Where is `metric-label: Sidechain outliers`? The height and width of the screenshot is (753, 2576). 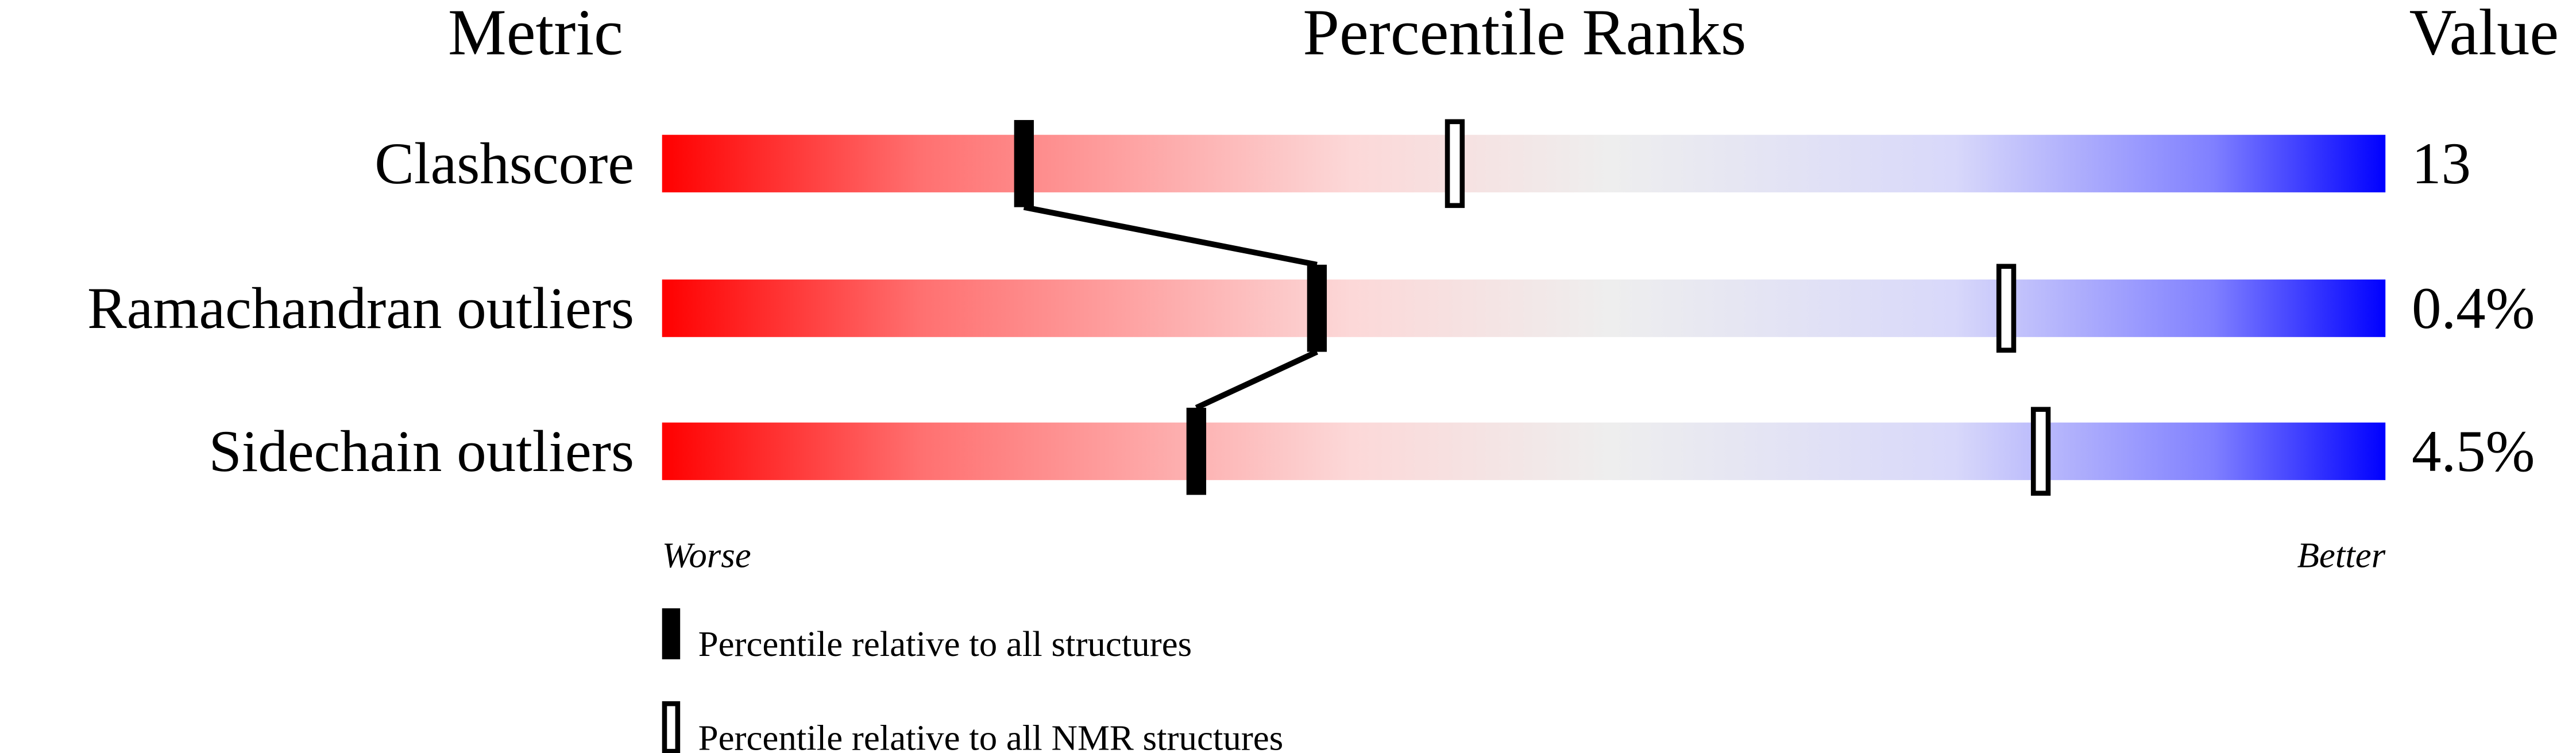
metric-label: Sidechain outliers is located at coordinates (421, 451).